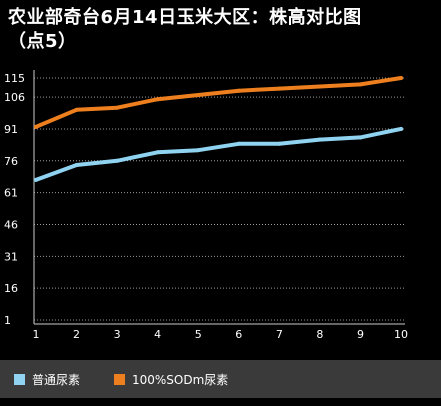 This screenshot has height=406, width=441. I want to click on y-tick-labels: 1 16 31 46 61 76 91 106 115, so click(14, 199).